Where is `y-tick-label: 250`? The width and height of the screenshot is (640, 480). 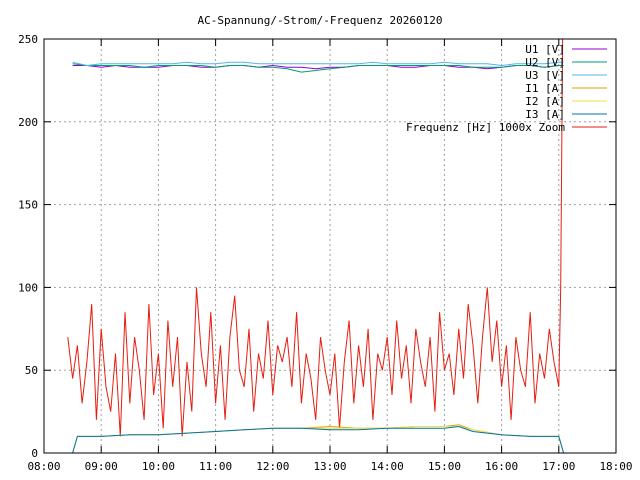 y-tick-label: 250 is located at coordinates (28, 39).